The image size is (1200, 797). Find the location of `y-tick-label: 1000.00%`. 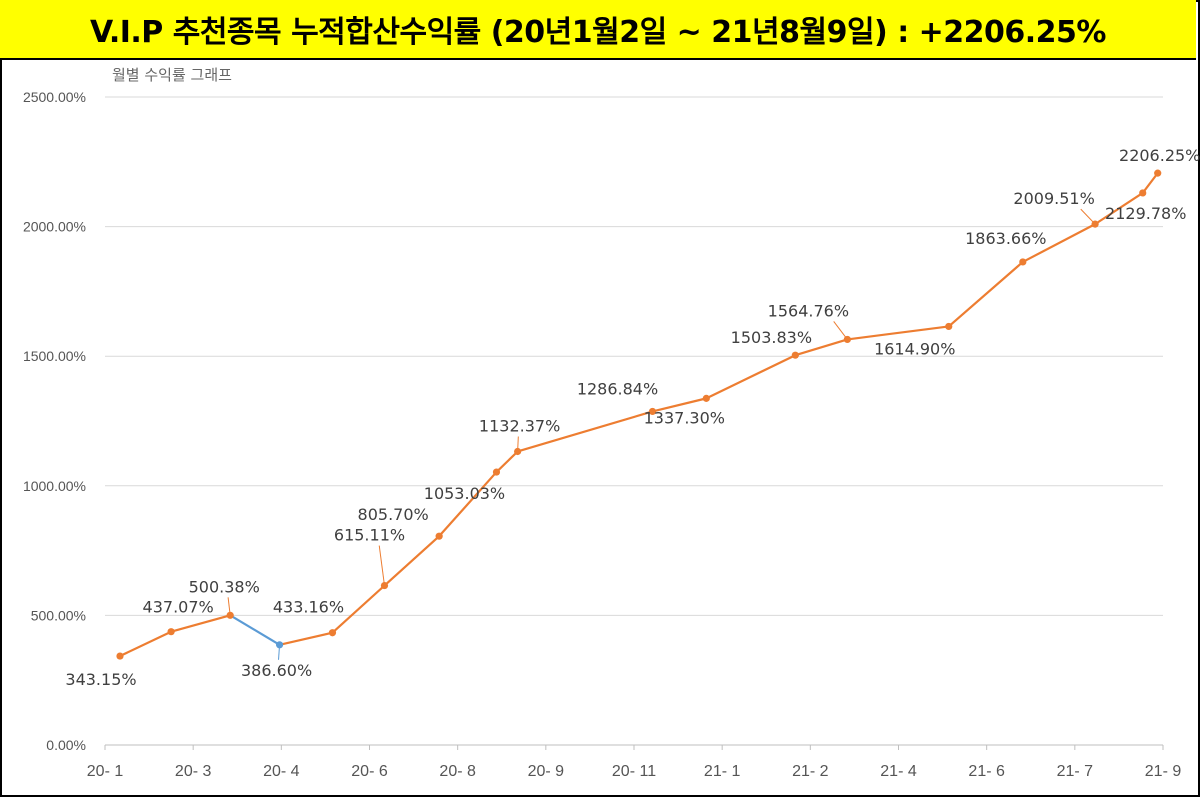

y-tick-label: 1000.00% is located at coordinates (54, 486).